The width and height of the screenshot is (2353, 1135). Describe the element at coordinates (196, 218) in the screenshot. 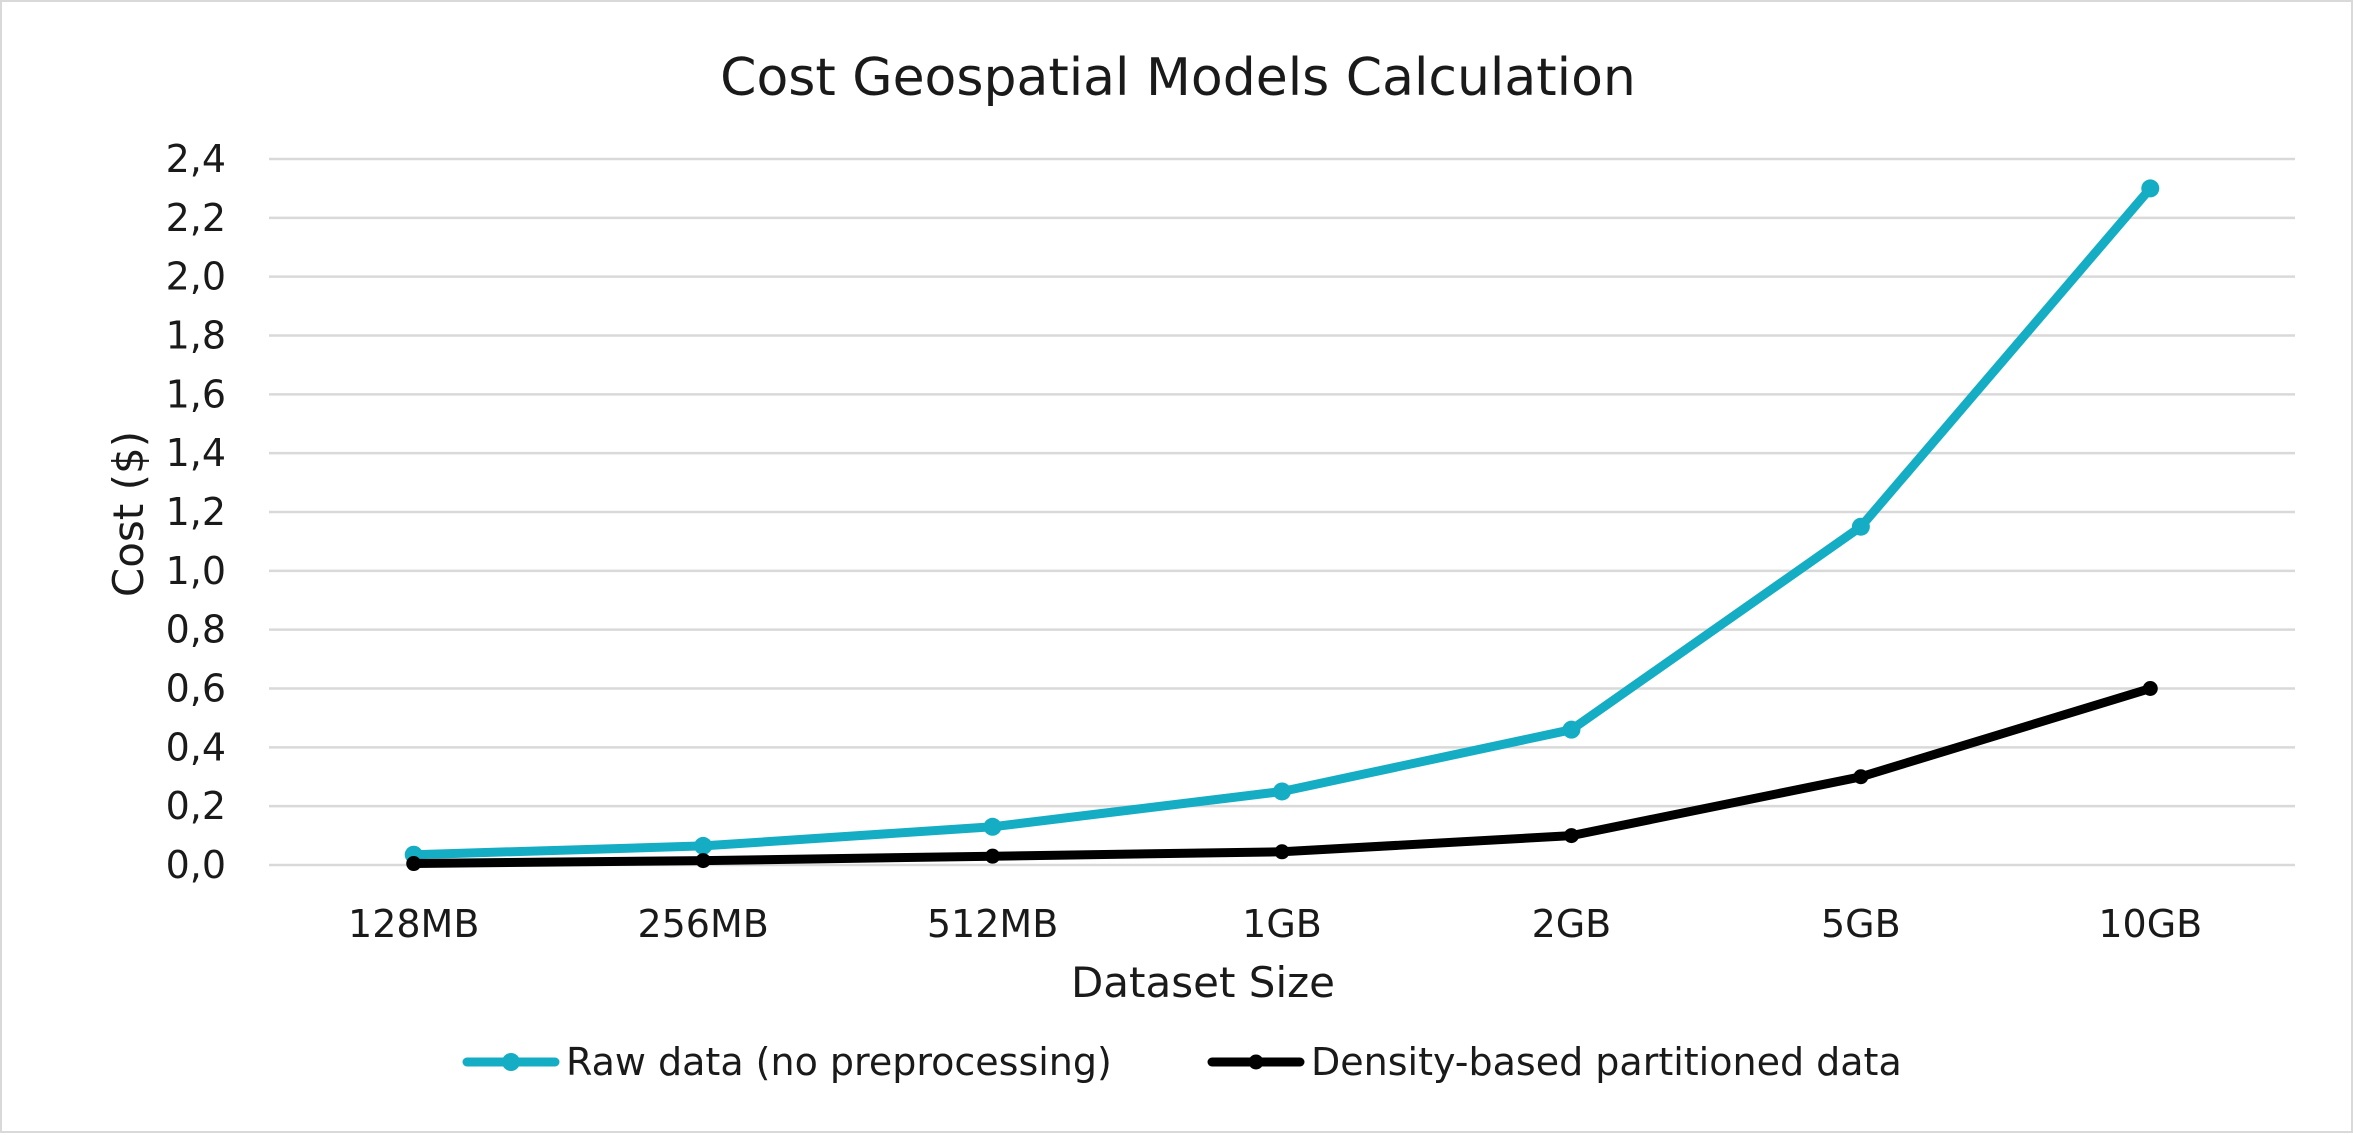

I see `y-tick-label: 2,2` at that location.